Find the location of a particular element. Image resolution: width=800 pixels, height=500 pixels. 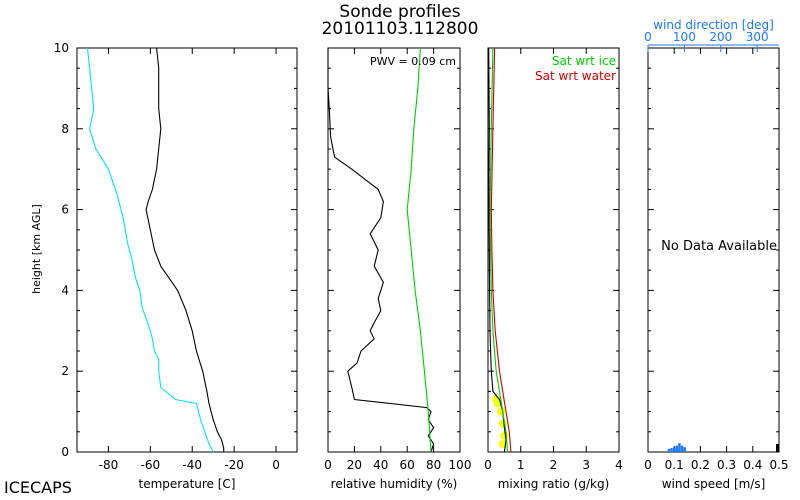

mixing-ratio-x-tick-label: 1 is located at coordinates (521, 465).